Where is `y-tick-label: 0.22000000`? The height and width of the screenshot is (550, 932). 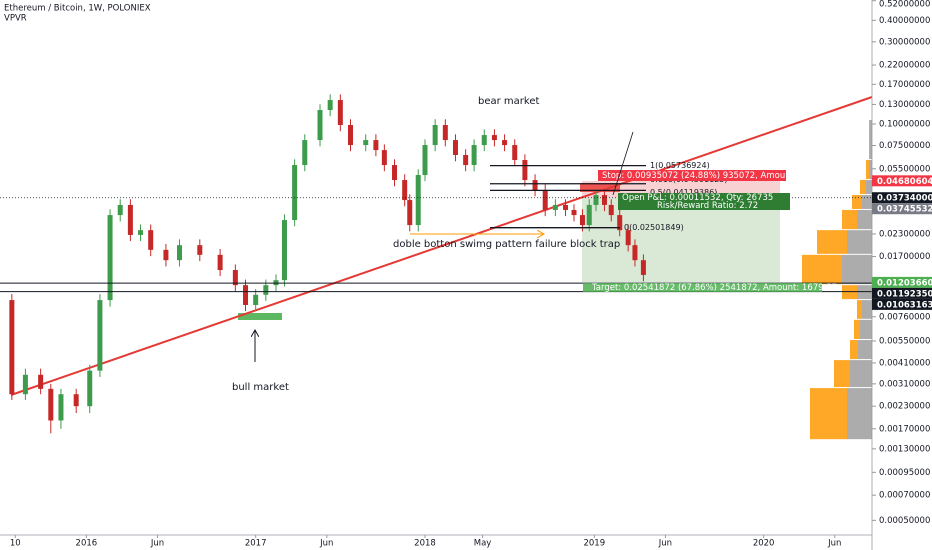
y-tick-label: 0.22000000 is located at coordinates (904, 66).